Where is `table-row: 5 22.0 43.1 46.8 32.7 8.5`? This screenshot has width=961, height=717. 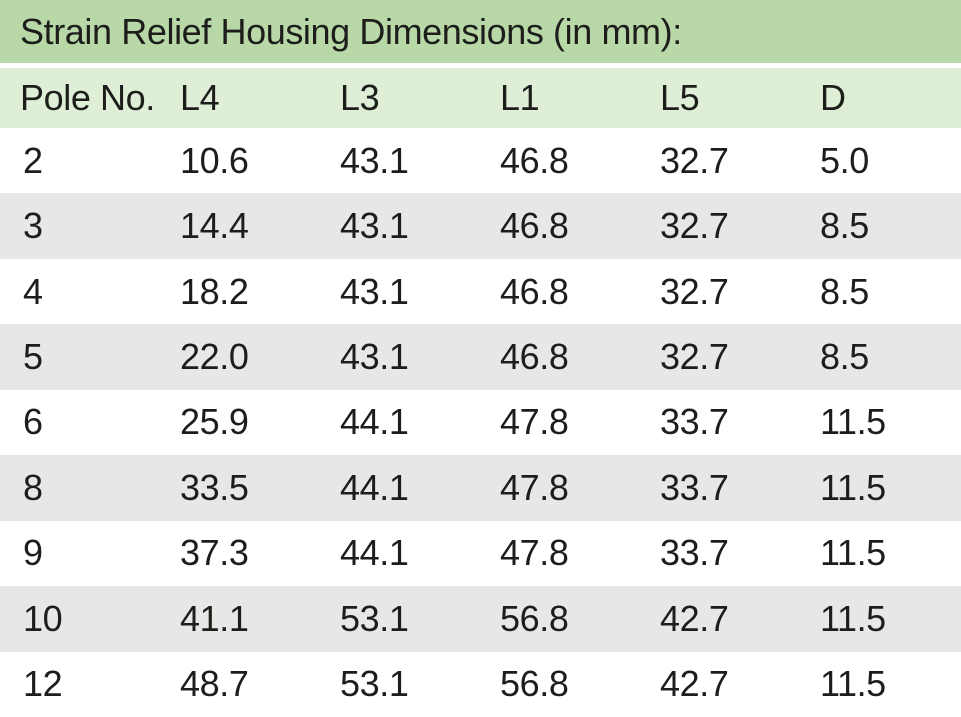 table-row: 5 22.0 43.1 46.8 32.7 8.5 is located at coordinates (480, 357).